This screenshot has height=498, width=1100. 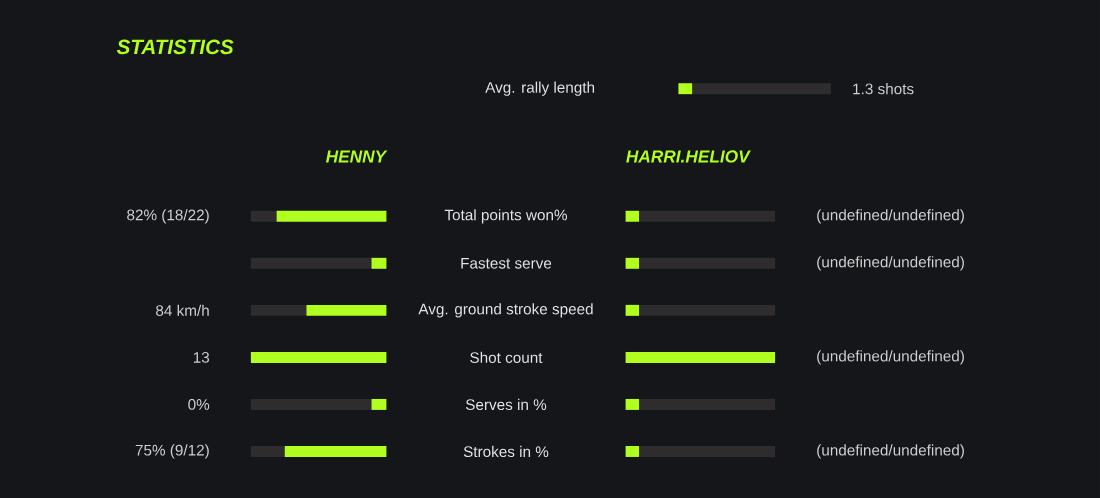 I want to click on y-tick-label: Strokes in %, so click(x=506, y=451).